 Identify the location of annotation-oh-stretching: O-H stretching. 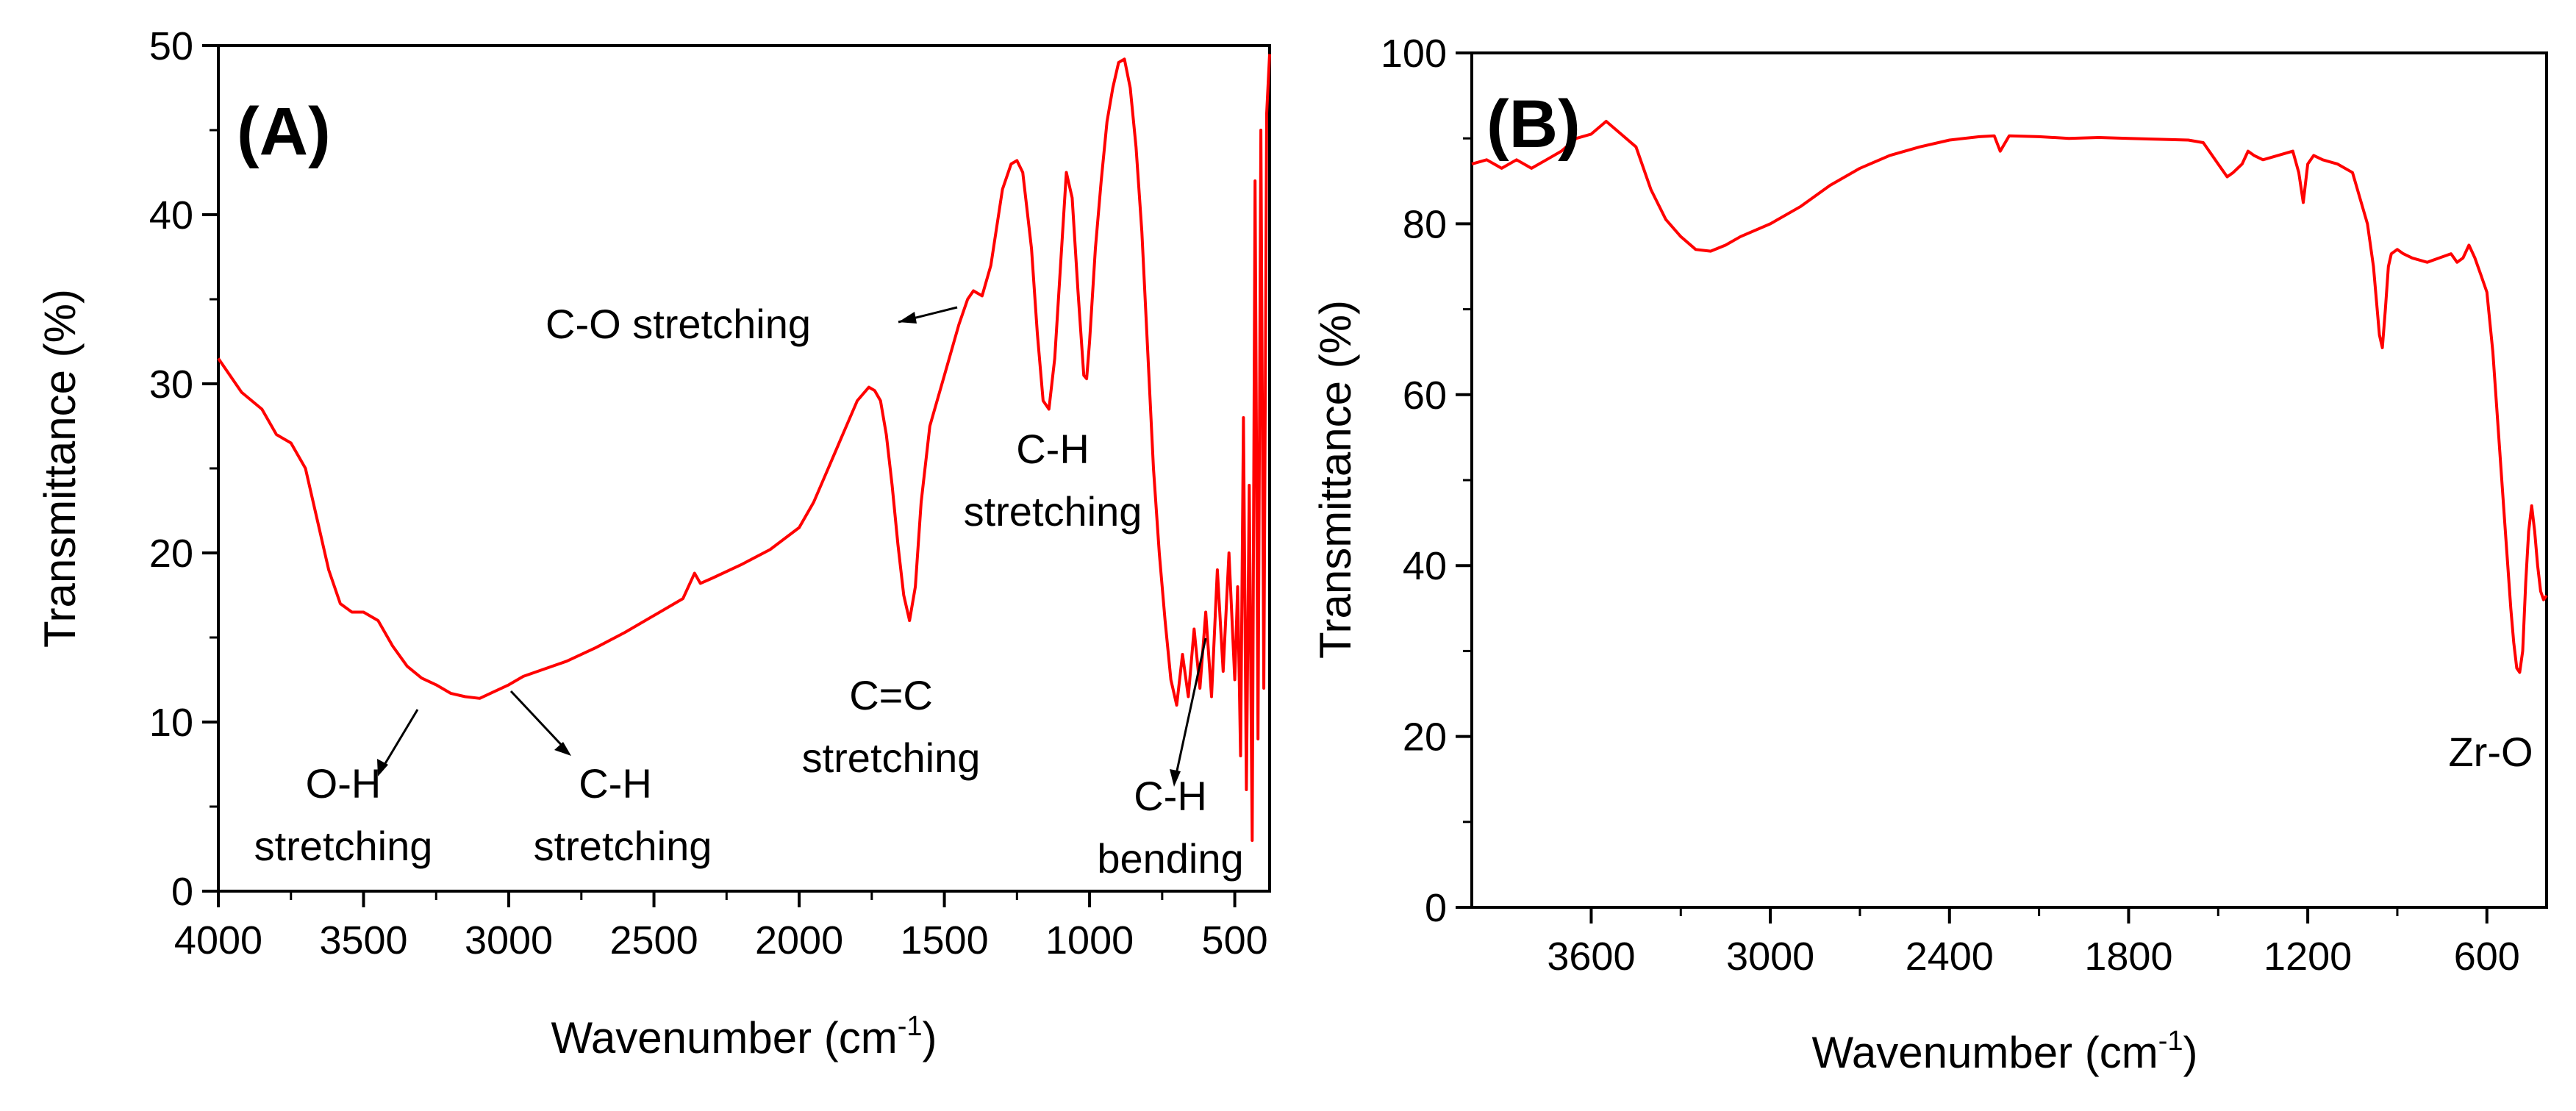
(344, 789).